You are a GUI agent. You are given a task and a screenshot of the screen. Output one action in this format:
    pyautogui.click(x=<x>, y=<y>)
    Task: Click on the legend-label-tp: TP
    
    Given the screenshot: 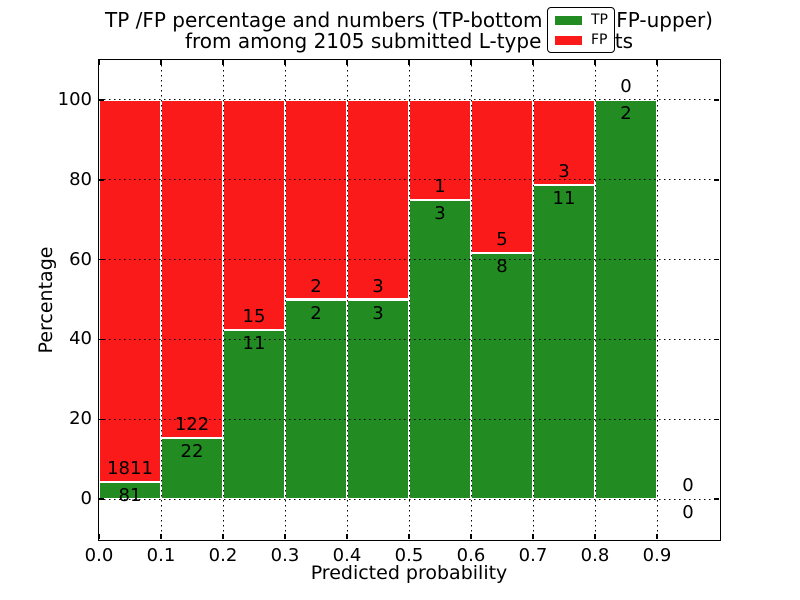 What is the action you would take?
    pyautogui.click(x=599, y=20)
    